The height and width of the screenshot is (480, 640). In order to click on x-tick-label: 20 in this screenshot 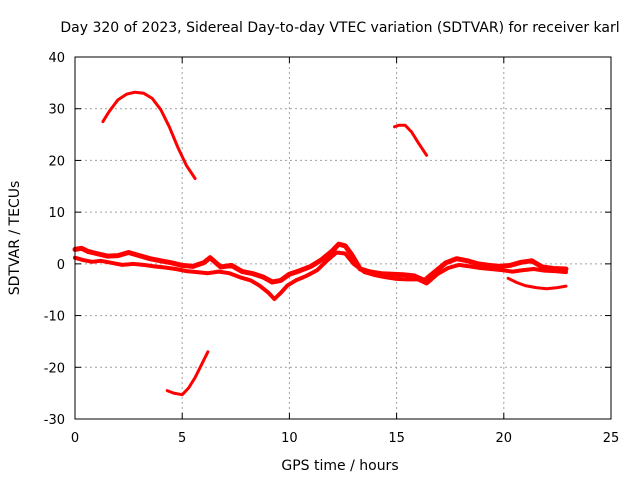, I will do `click(504, 438)`.